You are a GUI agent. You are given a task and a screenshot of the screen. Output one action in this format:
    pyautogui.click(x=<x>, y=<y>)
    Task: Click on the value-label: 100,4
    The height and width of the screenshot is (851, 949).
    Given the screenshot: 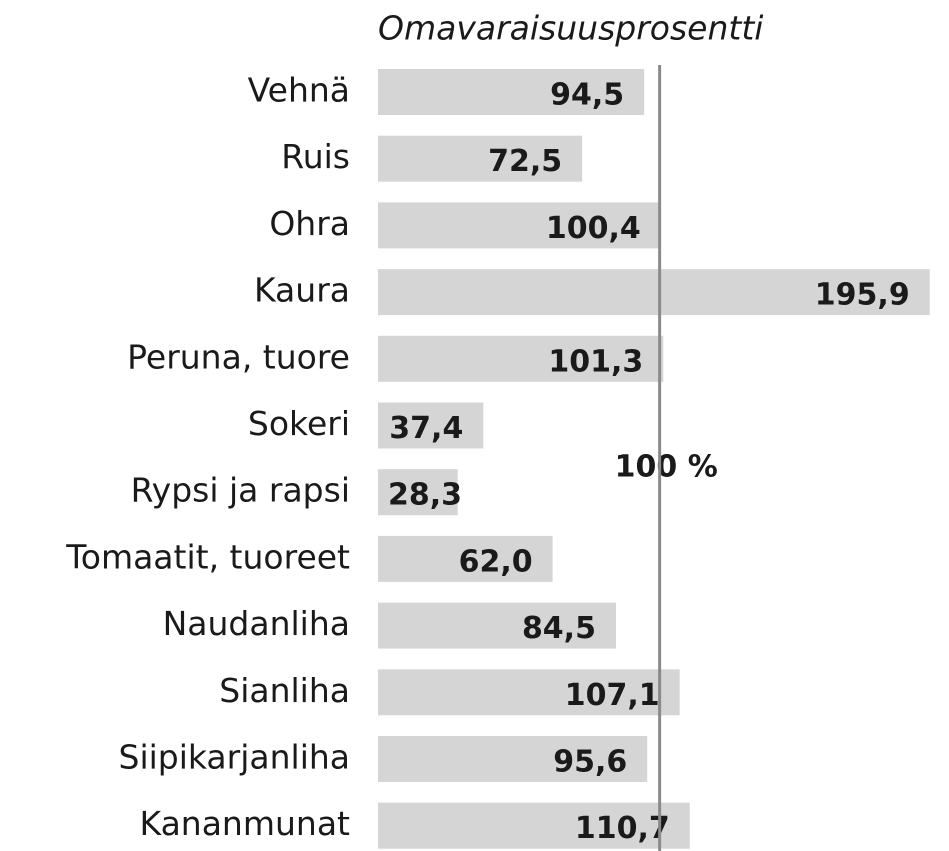 What is the action you would take?
    pyautogui.click(x=593, y=228)
    